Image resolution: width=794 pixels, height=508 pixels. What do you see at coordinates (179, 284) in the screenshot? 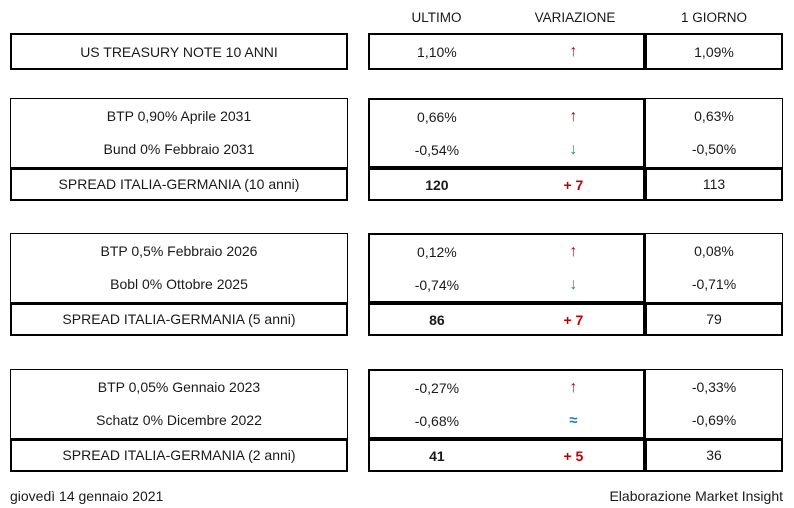
I see `bond-label: Bobl 0% Ottobre 2025` at bounding box center [179, 284].